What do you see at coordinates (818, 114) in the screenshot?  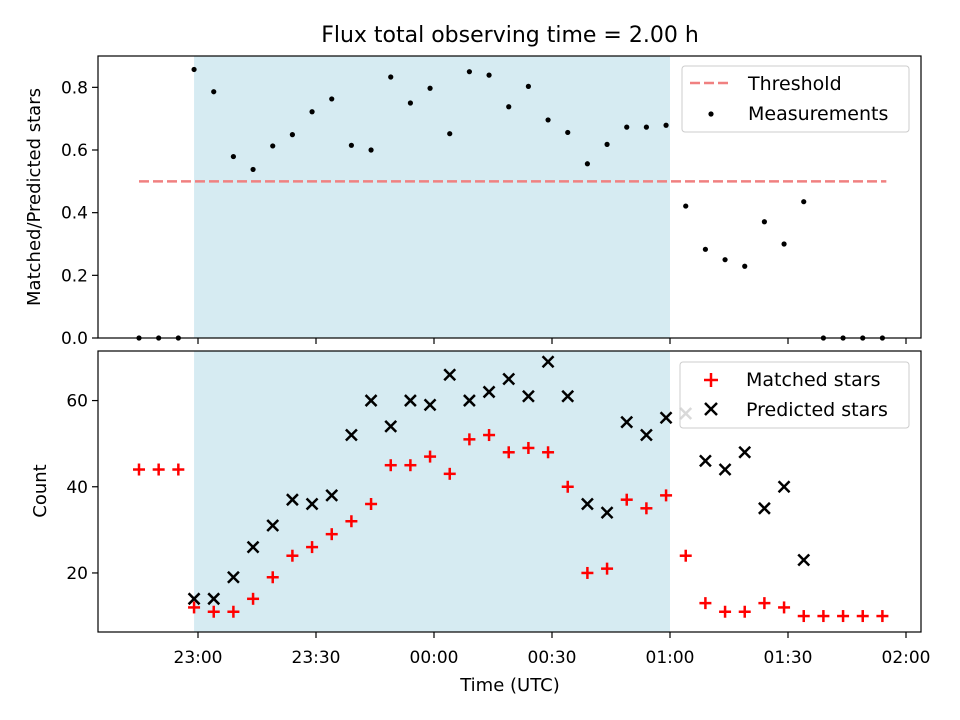 I see `legend-measurements-label: Measurements` at bounding box center [818, 114].